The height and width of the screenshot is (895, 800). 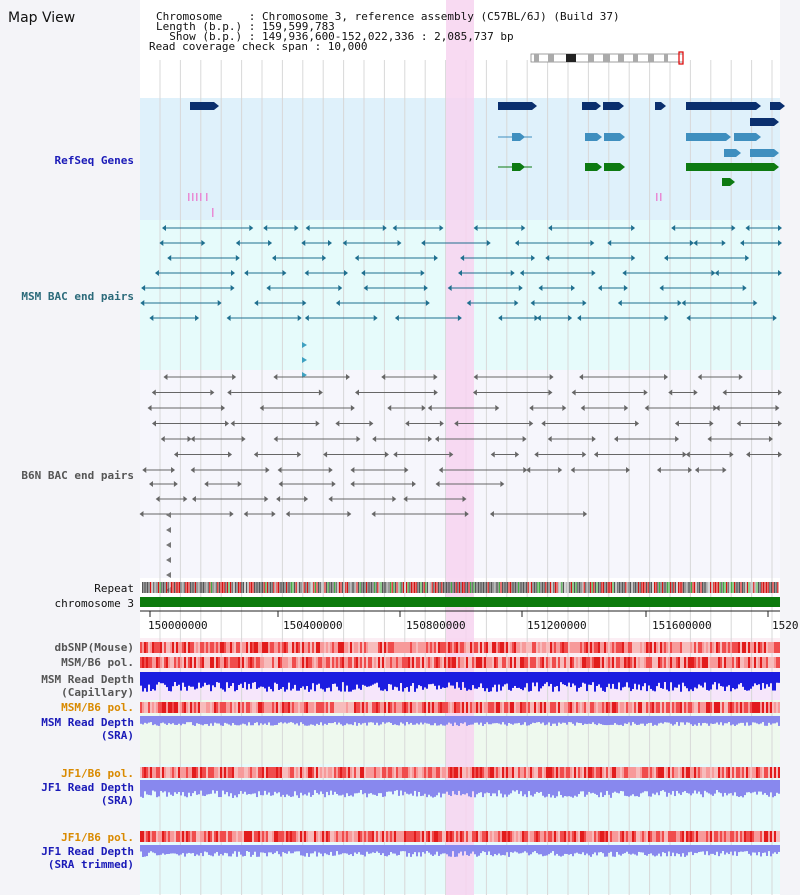 I want to click on track-label-chromosome: chromosome 3, so click(x=94, y=603).